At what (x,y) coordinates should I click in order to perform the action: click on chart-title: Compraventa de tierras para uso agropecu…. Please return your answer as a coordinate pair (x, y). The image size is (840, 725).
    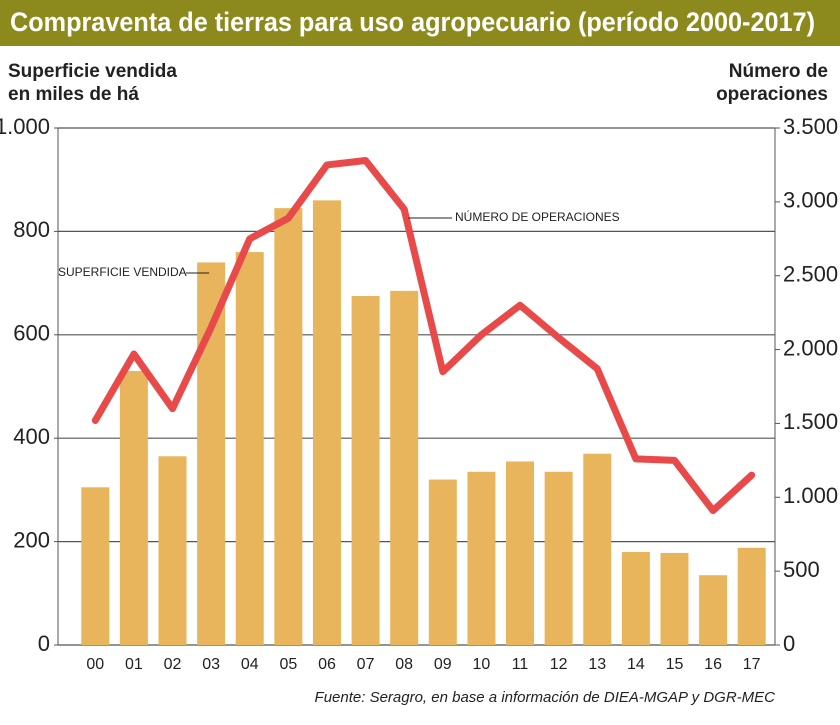
    Looking at the image, I should click on (412, 22).